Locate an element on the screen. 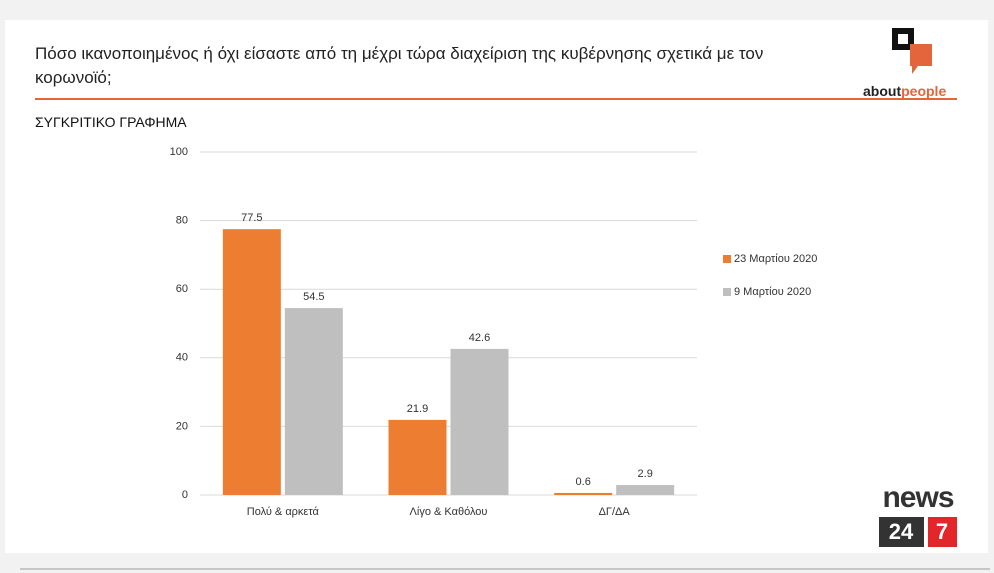 Image resolution: width=994 pixels, height=573 pixels. logo-people-text: people is located at coordinates (923, 91).